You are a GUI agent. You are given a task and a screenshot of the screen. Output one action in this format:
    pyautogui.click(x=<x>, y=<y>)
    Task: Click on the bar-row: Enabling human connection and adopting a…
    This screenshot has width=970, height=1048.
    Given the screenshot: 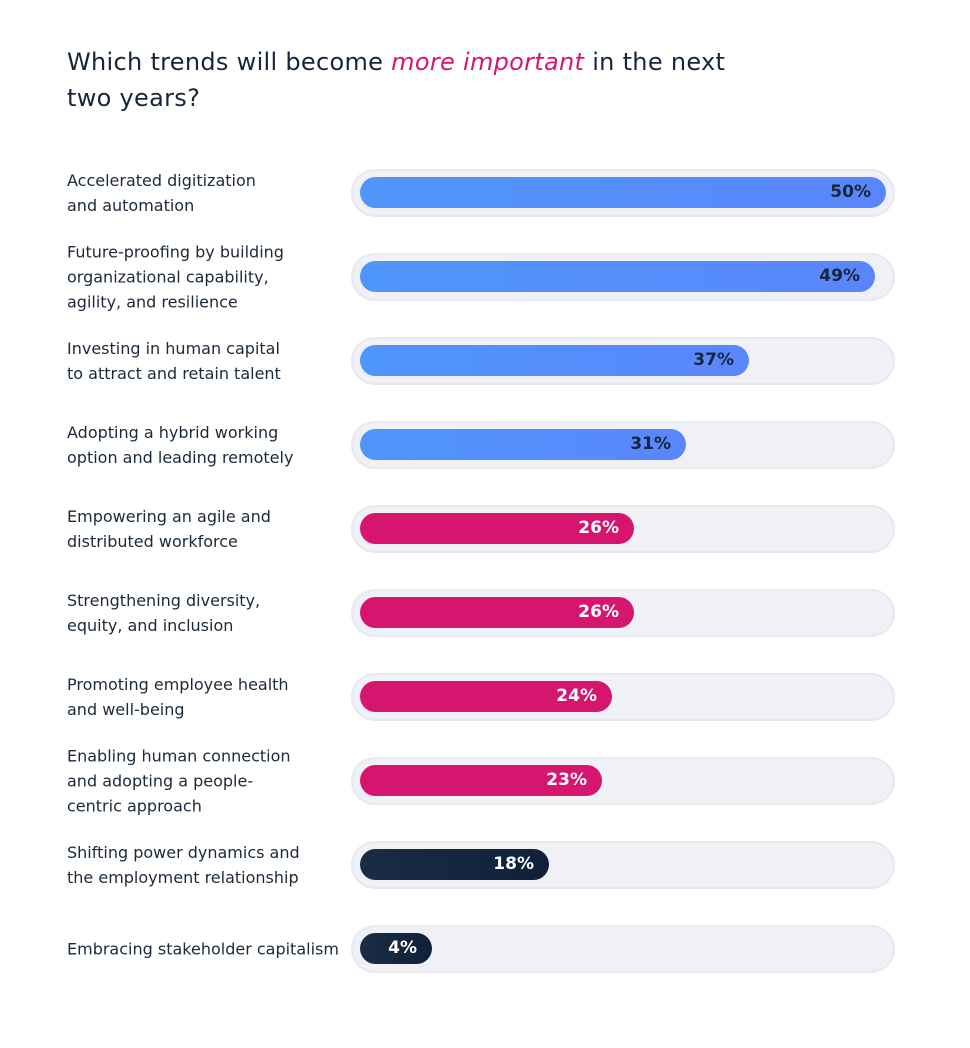 What is the action you would take?
    pyautogui.click(x=485, y=781)
    